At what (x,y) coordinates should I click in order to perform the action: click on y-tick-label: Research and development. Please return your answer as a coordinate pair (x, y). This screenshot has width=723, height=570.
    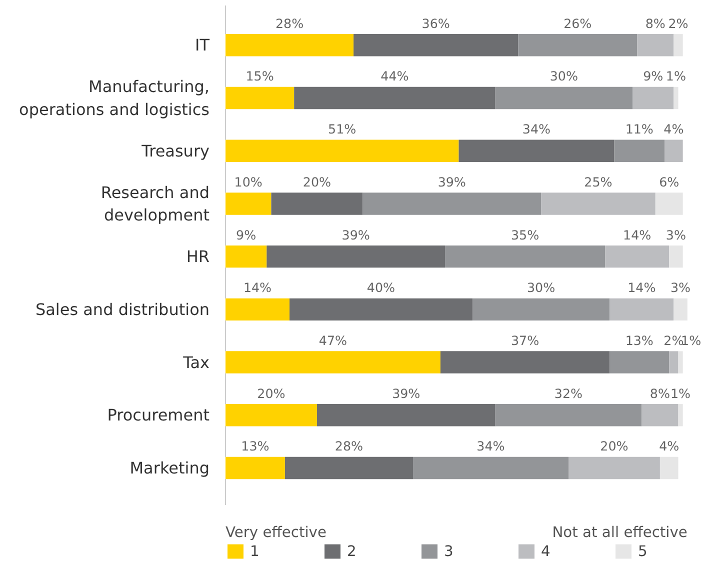
    Looking at the image, I should click on (155, 203).